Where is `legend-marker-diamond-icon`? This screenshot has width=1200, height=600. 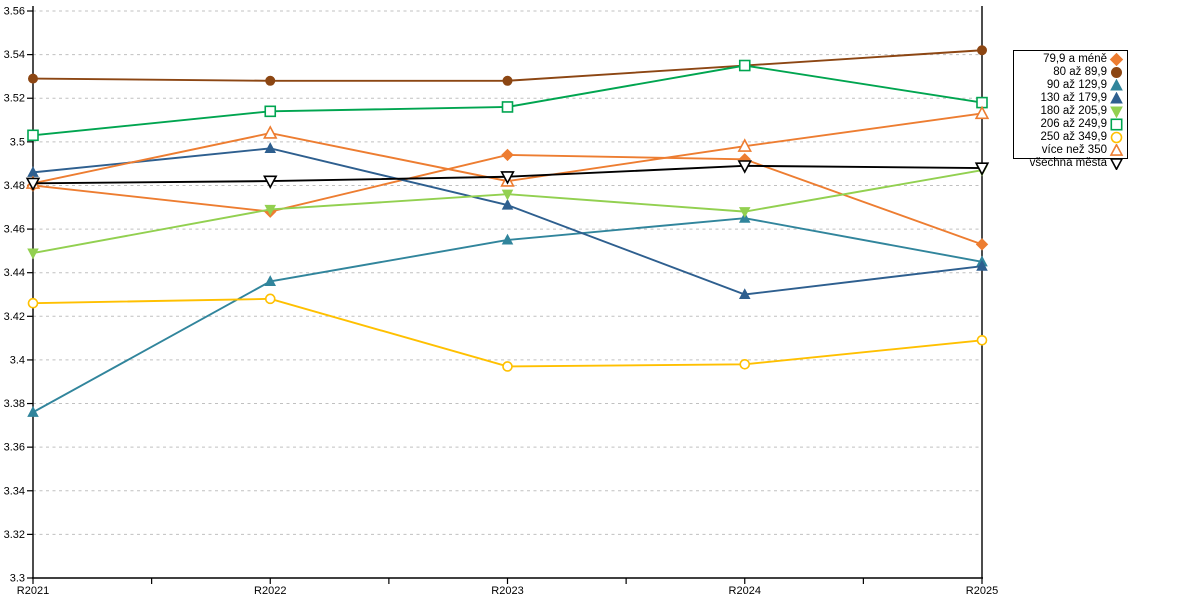
legend-marker-diamond-icon is located at coordinates (1116, 59).